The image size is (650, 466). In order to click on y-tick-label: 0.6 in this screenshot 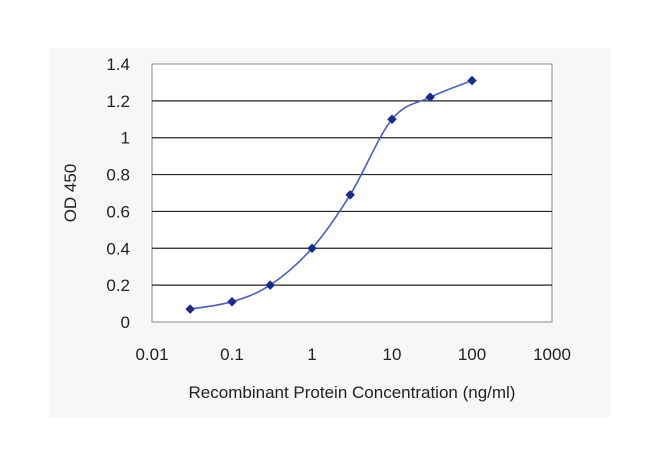, I will do `click(118, 211)`.